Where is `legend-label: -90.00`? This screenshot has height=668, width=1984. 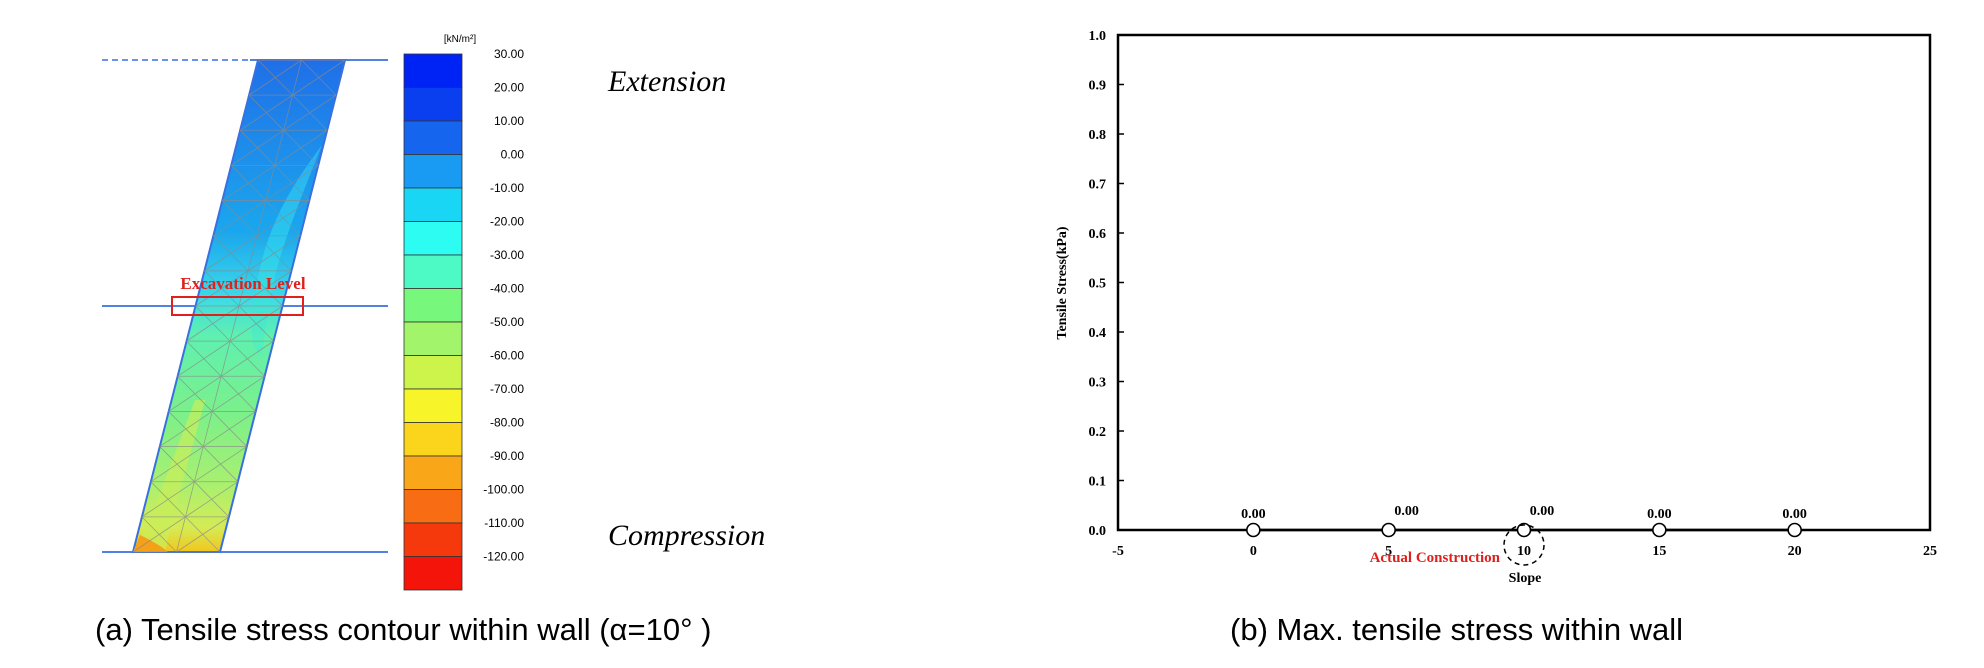
legend-label: -90.00 is located at coordinates (507, 456).